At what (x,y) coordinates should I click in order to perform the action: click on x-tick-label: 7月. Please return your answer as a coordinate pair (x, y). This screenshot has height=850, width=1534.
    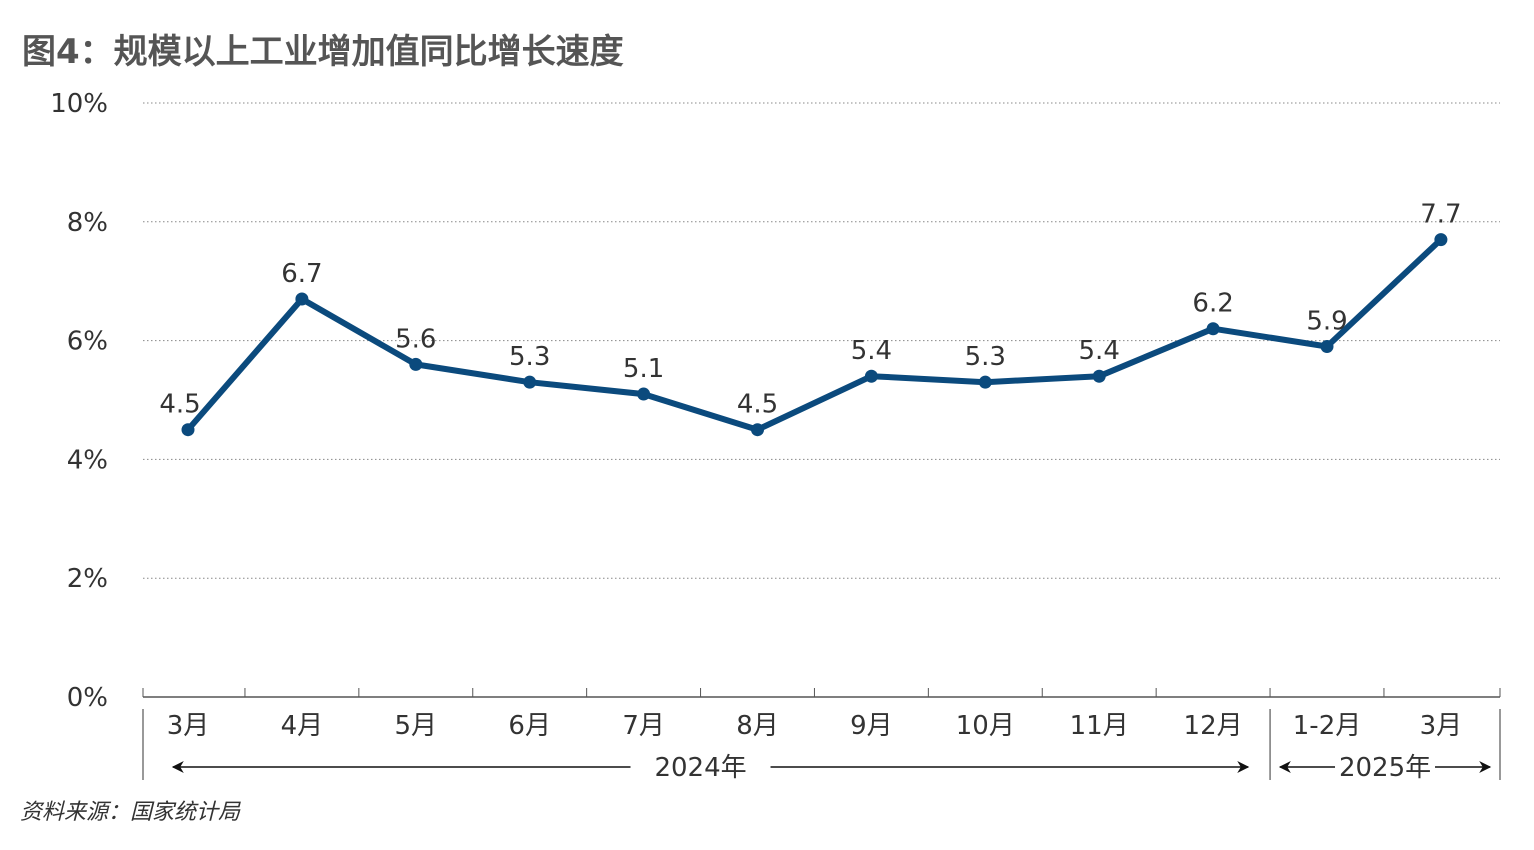
    Looking at the image, I should click on (643, 726).